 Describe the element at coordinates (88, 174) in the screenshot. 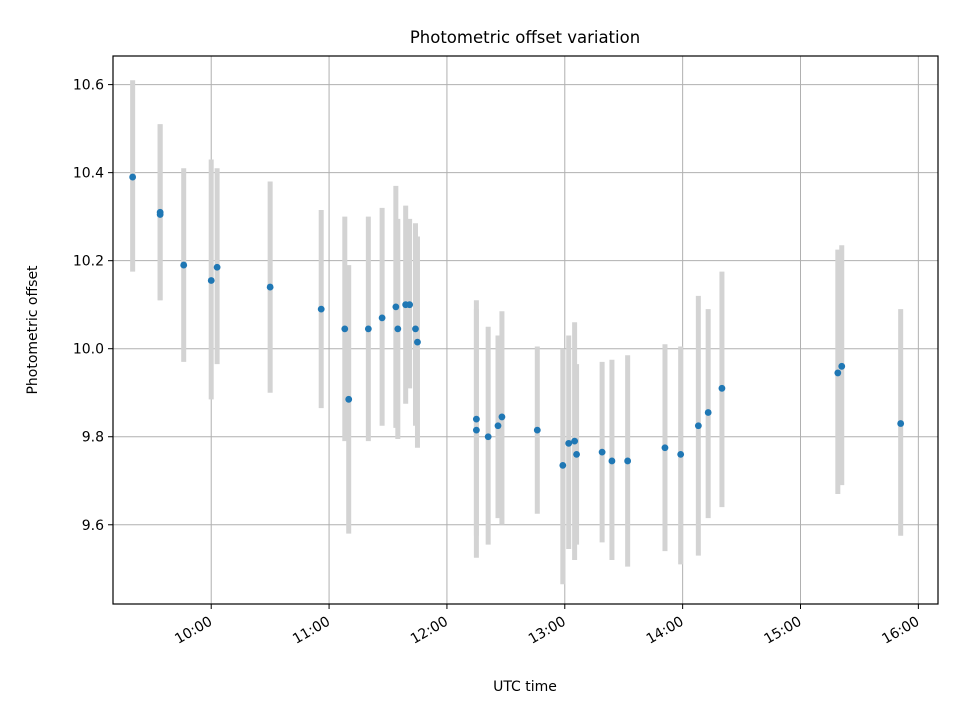

I see `y-tick-label: 10.4` at that location.